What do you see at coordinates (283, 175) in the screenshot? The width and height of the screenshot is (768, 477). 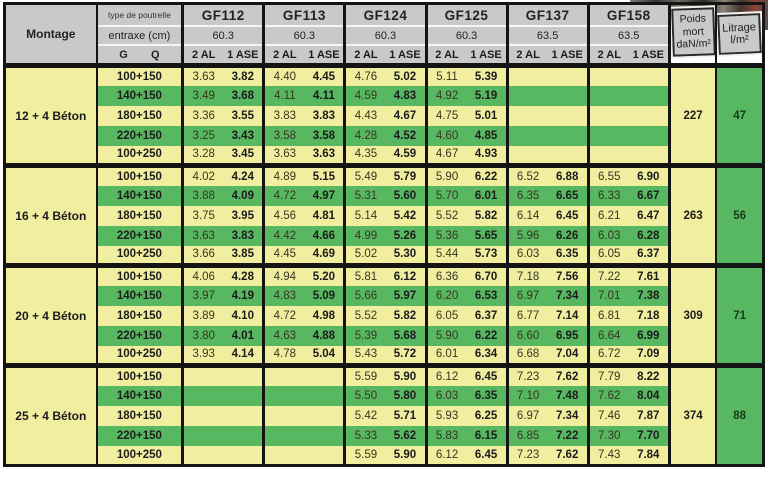 I see `value-cell: 4.89` at bounding box center [283, 175].